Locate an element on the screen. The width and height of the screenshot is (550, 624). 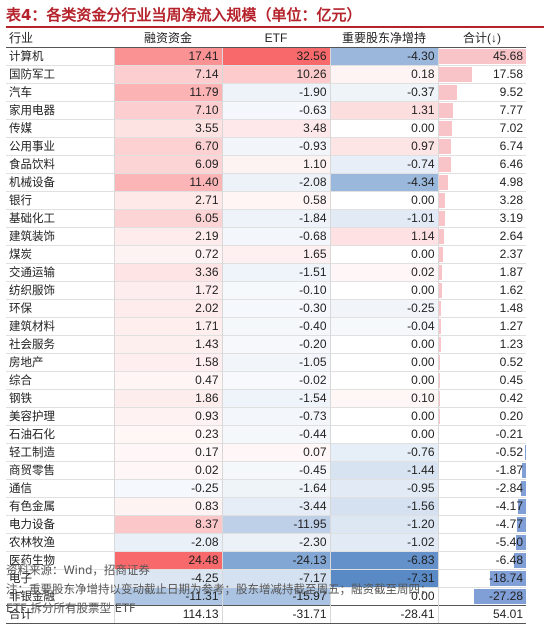
etf-value: -2.30 is located at coordinates (276, 542).